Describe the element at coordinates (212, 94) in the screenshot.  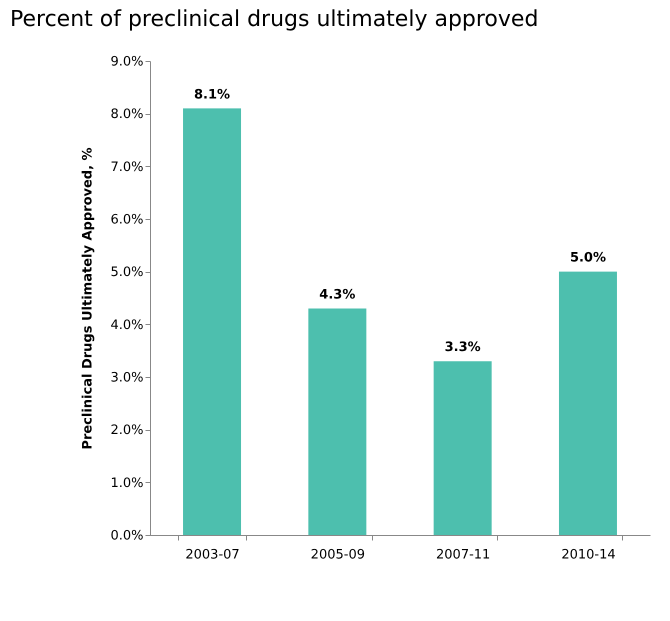
I see `data-label: 8.1%` at that location.